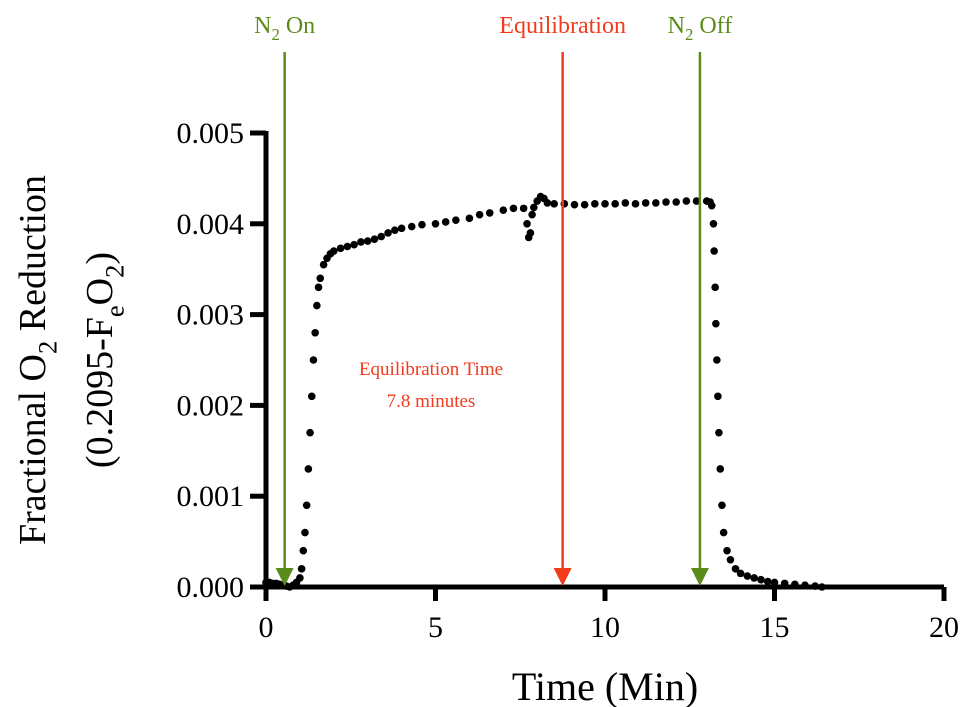 The height and width of the screenshot is (707, 964). What do you see at coordinates (33, 449) in the screenshot?
I see `text-part: Fractional O` at bounding box center [33, 449].